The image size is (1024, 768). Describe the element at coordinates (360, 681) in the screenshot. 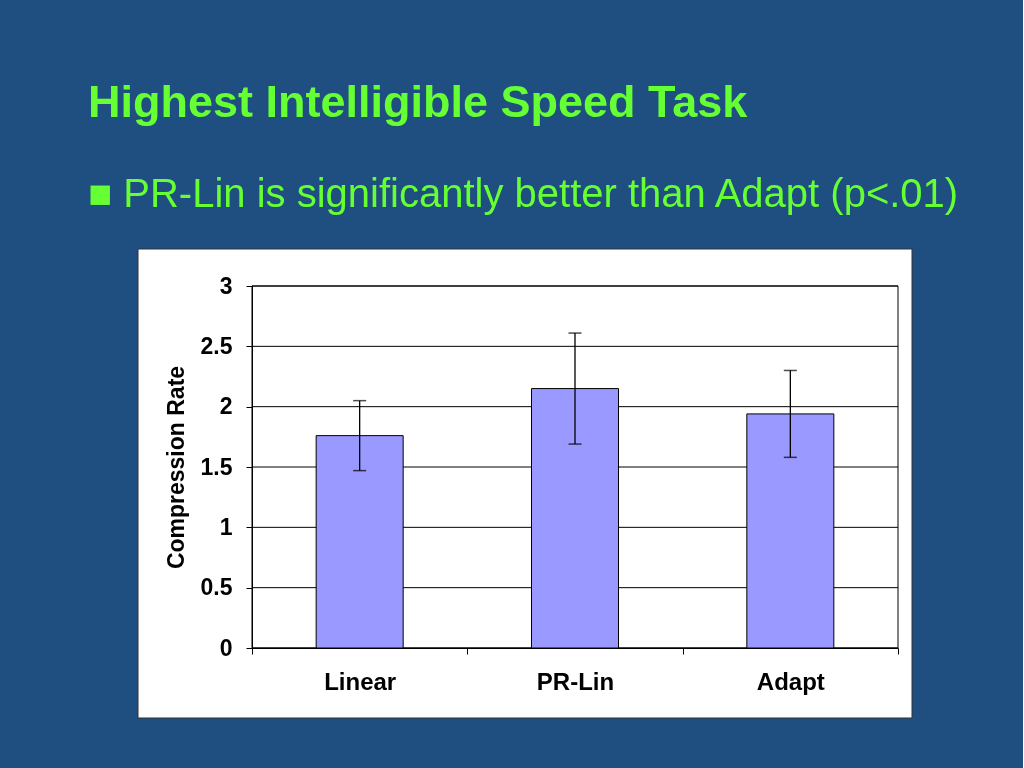

I see `x-tick-label: Linear` at that location.